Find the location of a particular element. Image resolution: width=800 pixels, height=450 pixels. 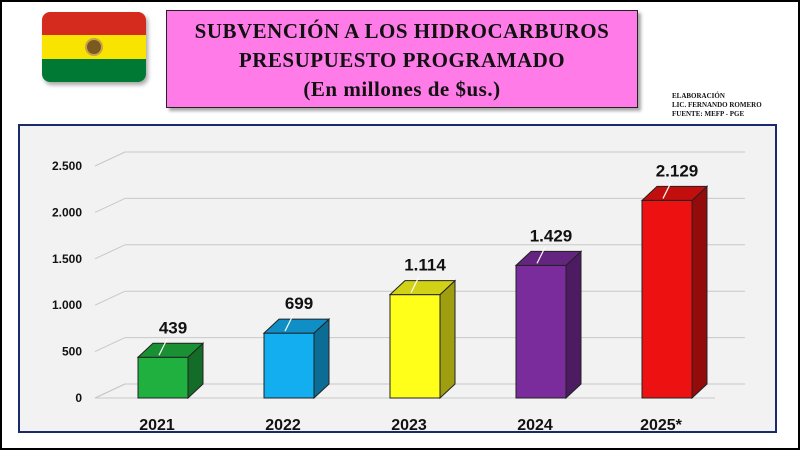

flag-green-band is located at coordinates (94, 70).